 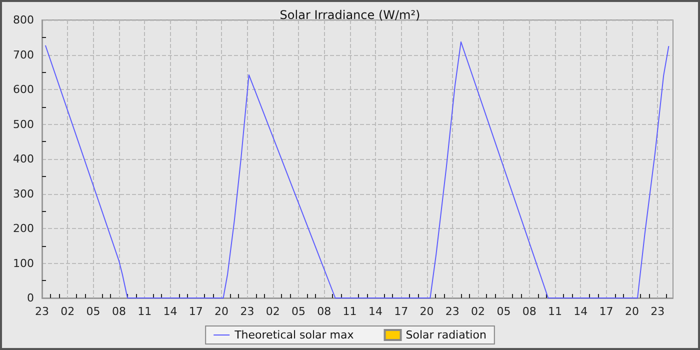 I want to click on y-tick-label: 200, so click(x=23, y=228).